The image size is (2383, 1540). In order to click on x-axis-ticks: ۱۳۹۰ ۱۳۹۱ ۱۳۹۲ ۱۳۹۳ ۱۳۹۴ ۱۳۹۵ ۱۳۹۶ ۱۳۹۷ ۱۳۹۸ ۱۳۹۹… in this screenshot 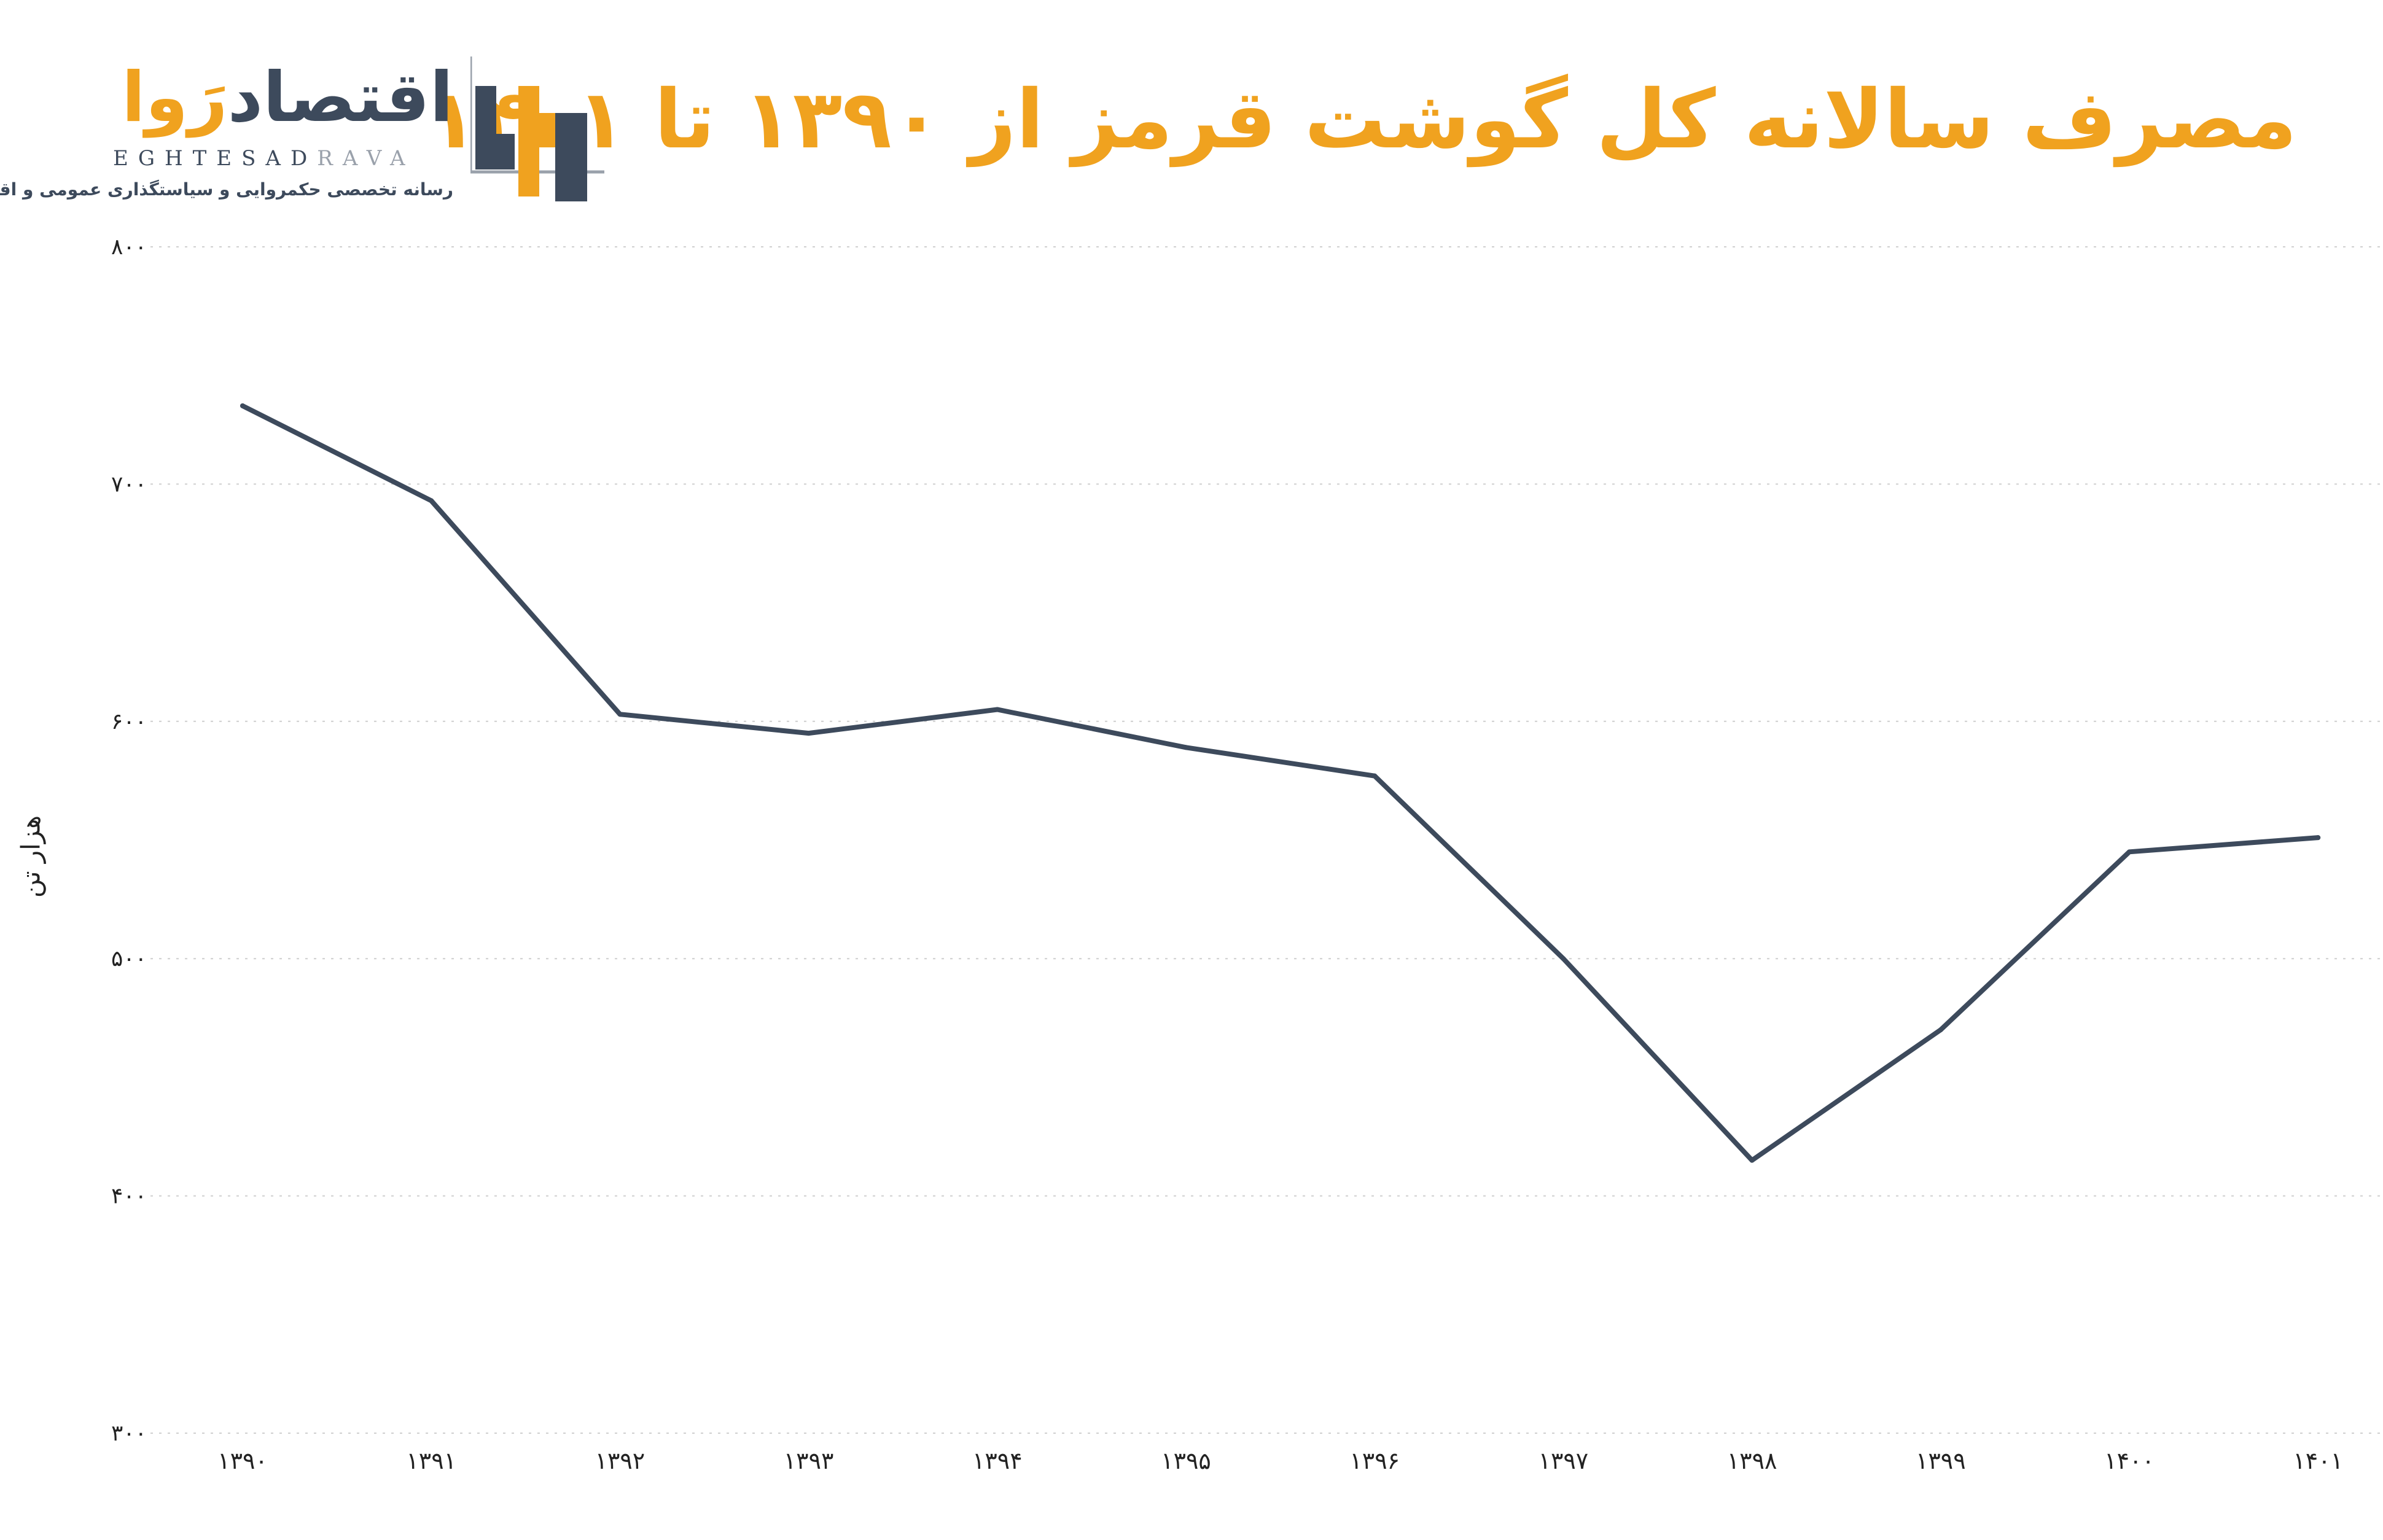, I will do `click(1280, 1460)`.